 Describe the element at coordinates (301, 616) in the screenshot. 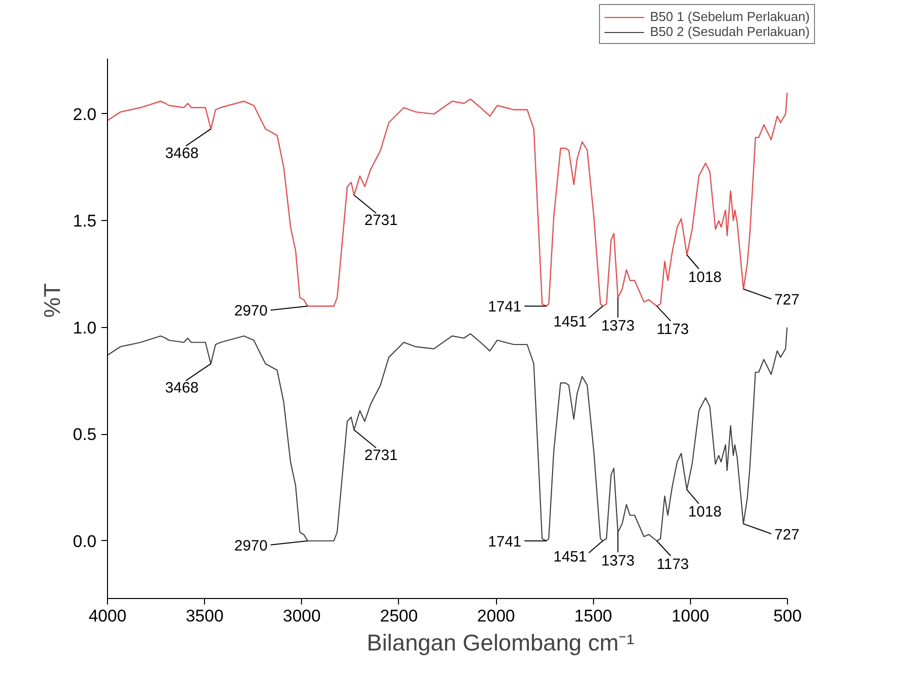

I see `x-tick-label: 3000` at that location.